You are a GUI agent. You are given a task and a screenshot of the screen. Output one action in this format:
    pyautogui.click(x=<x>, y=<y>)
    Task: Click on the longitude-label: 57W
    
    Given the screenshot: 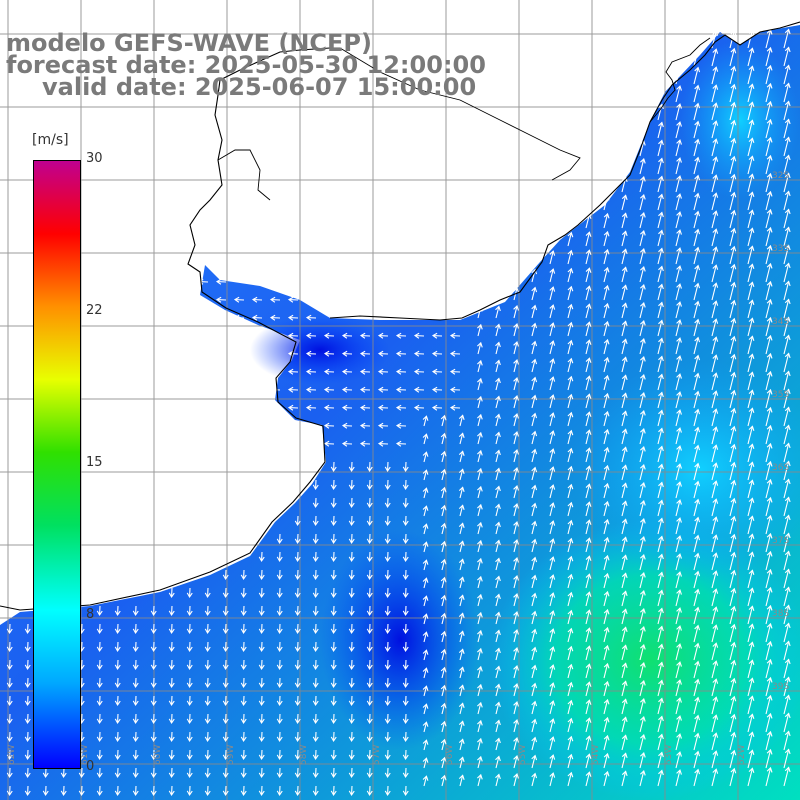 What is the action you would take?
    pyautogui.click(x=377, y=755)
    